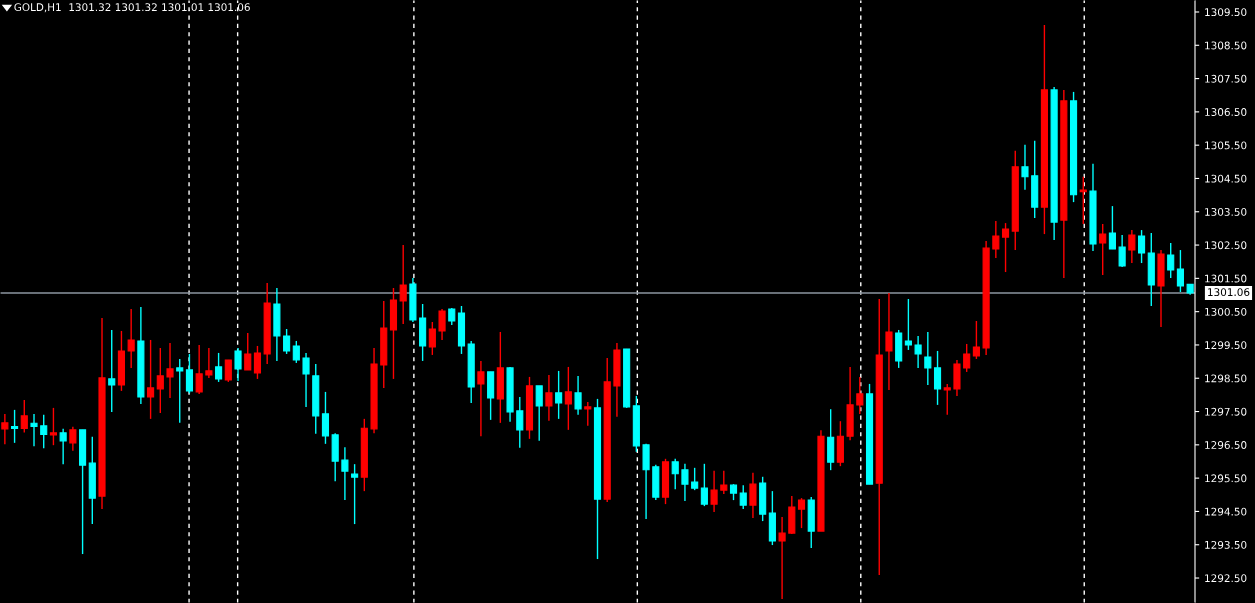 This screenshot has height=603, width=1255. I want to click on y-tick-label: 1305.50, so click(1226, 145).